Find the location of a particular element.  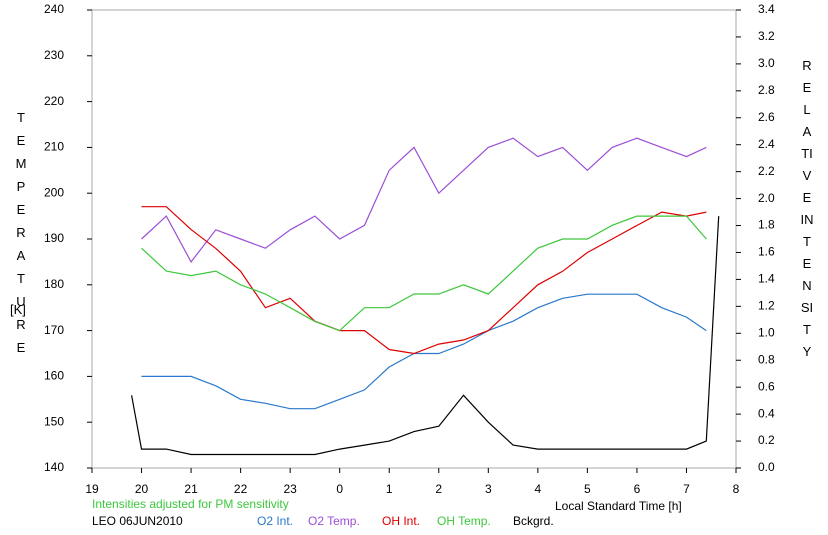

y2-axis-label: RELATIVE INTENSITY is located at coordinates (807, 208).